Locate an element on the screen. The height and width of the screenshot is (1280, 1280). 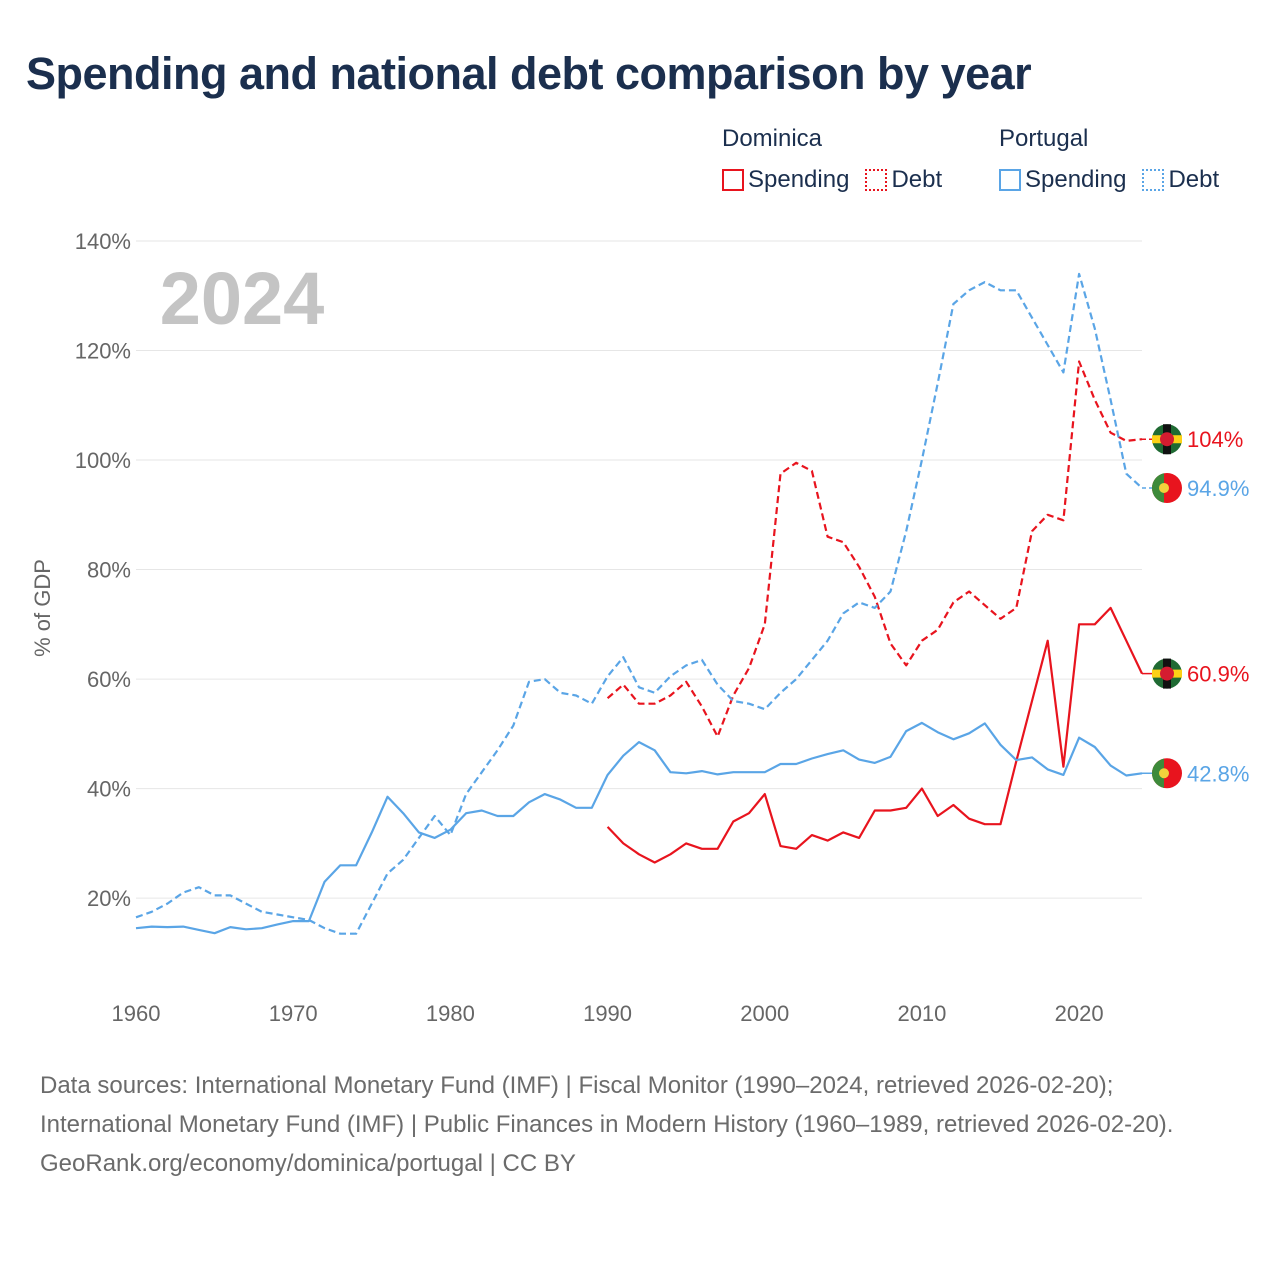
legend-portugal-debt-label: Debt is located at coordinates (1194, 179).